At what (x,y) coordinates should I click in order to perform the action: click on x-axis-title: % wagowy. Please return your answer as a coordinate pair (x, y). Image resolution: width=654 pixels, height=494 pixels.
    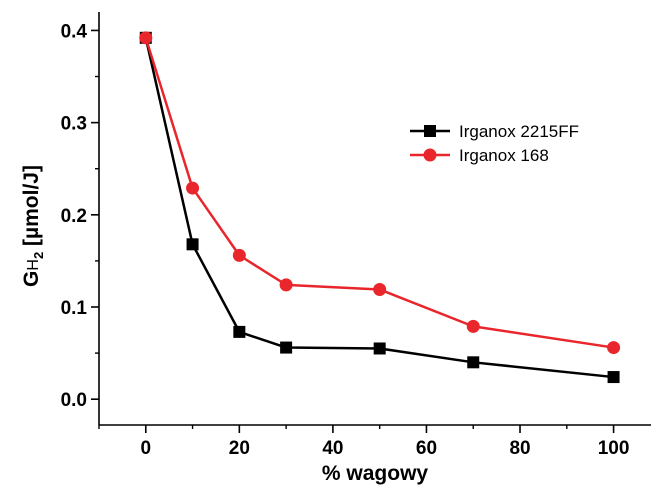
    Looking at the image, I should click on (375, 473).